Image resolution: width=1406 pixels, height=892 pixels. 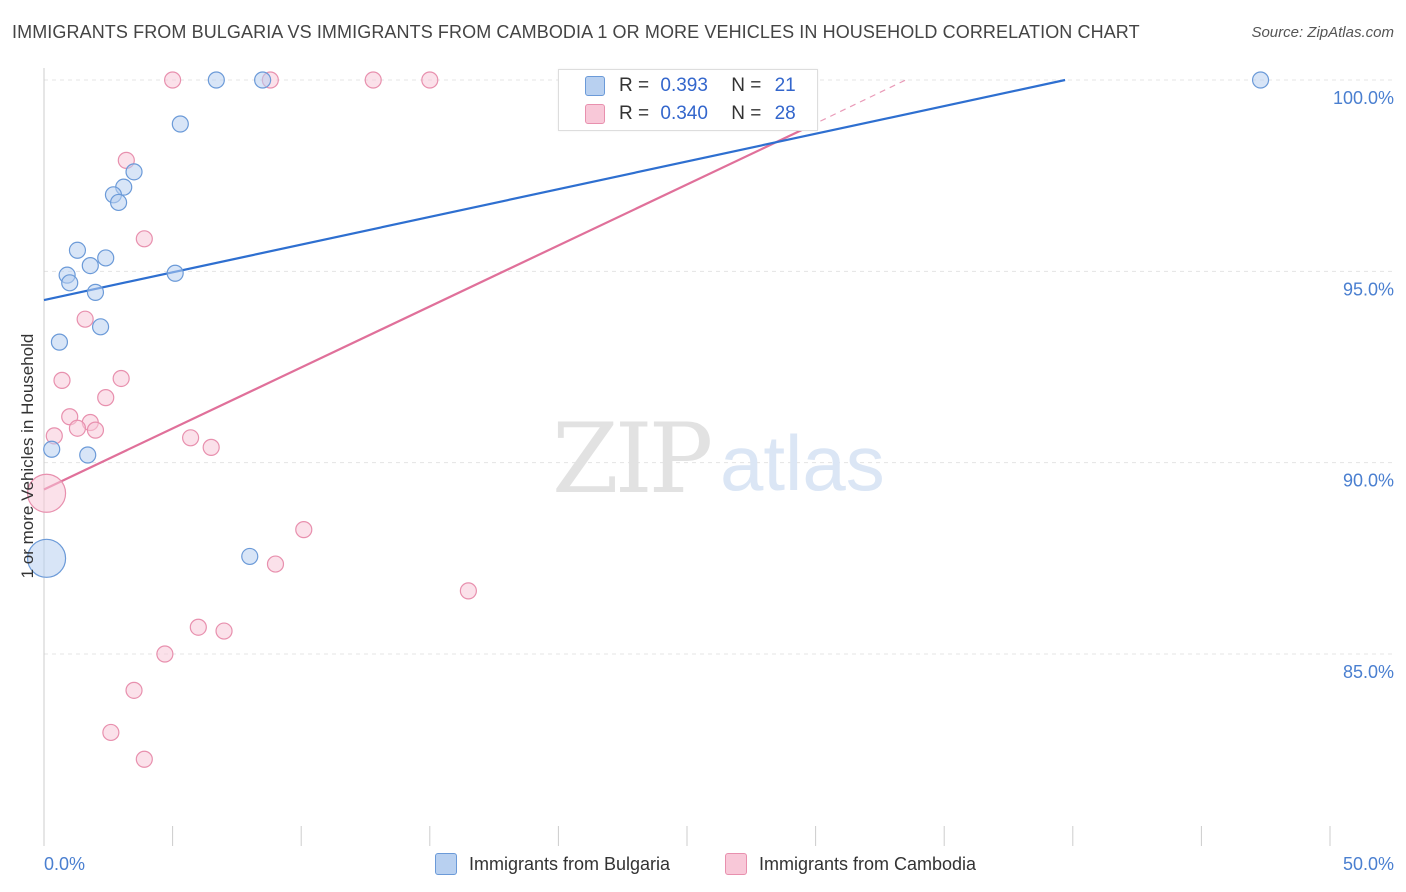 I want to click on legend-swatch-bulgaria, so click(x=595, y=86).